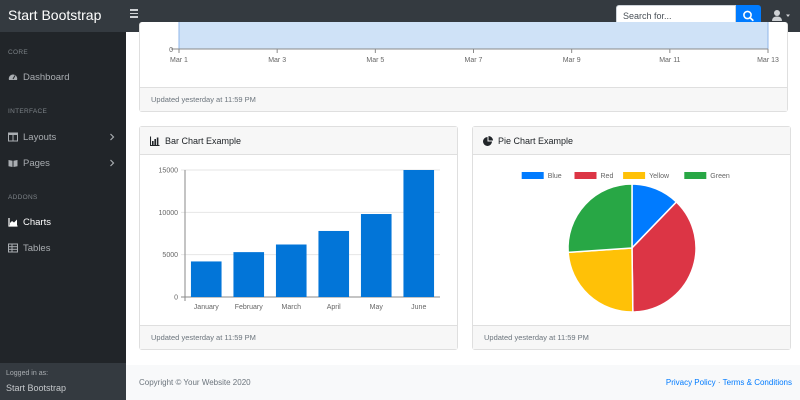 This screenshot has width=800, height=400. Describe the element at coordinates (669, 60) in the screenshot. I see `x-tick-label: Mar 11` at that location.